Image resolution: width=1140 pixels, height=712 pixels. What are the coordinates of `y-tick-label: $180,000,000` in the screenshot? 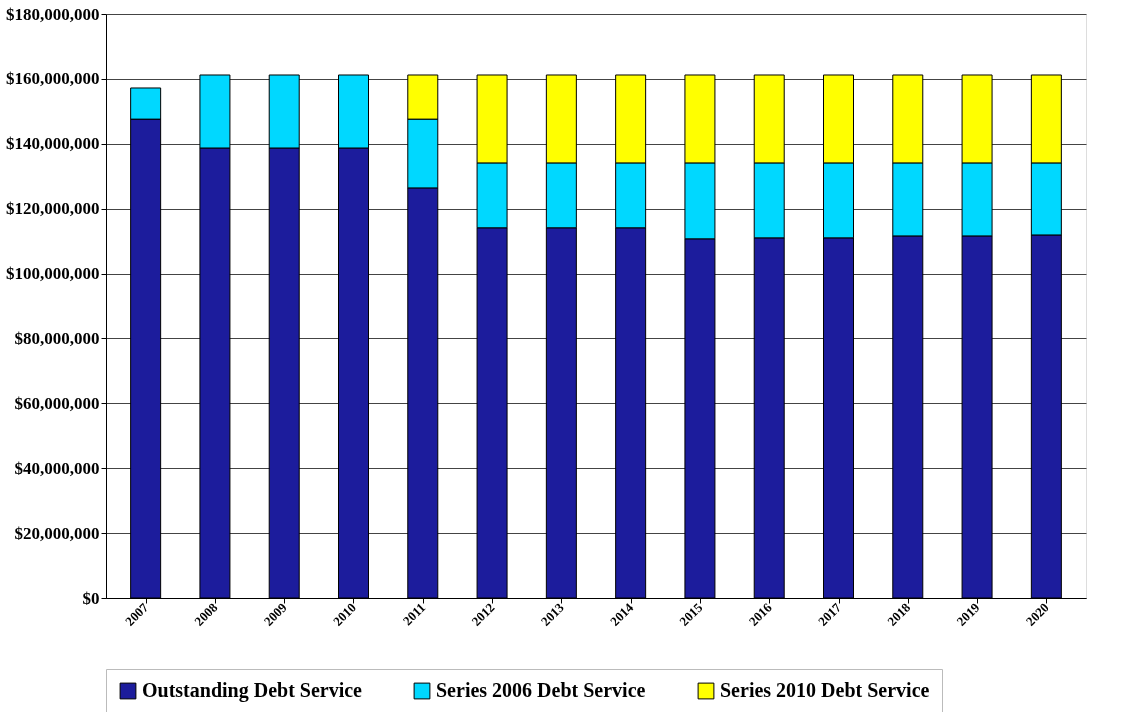 It's located at (53, 14).